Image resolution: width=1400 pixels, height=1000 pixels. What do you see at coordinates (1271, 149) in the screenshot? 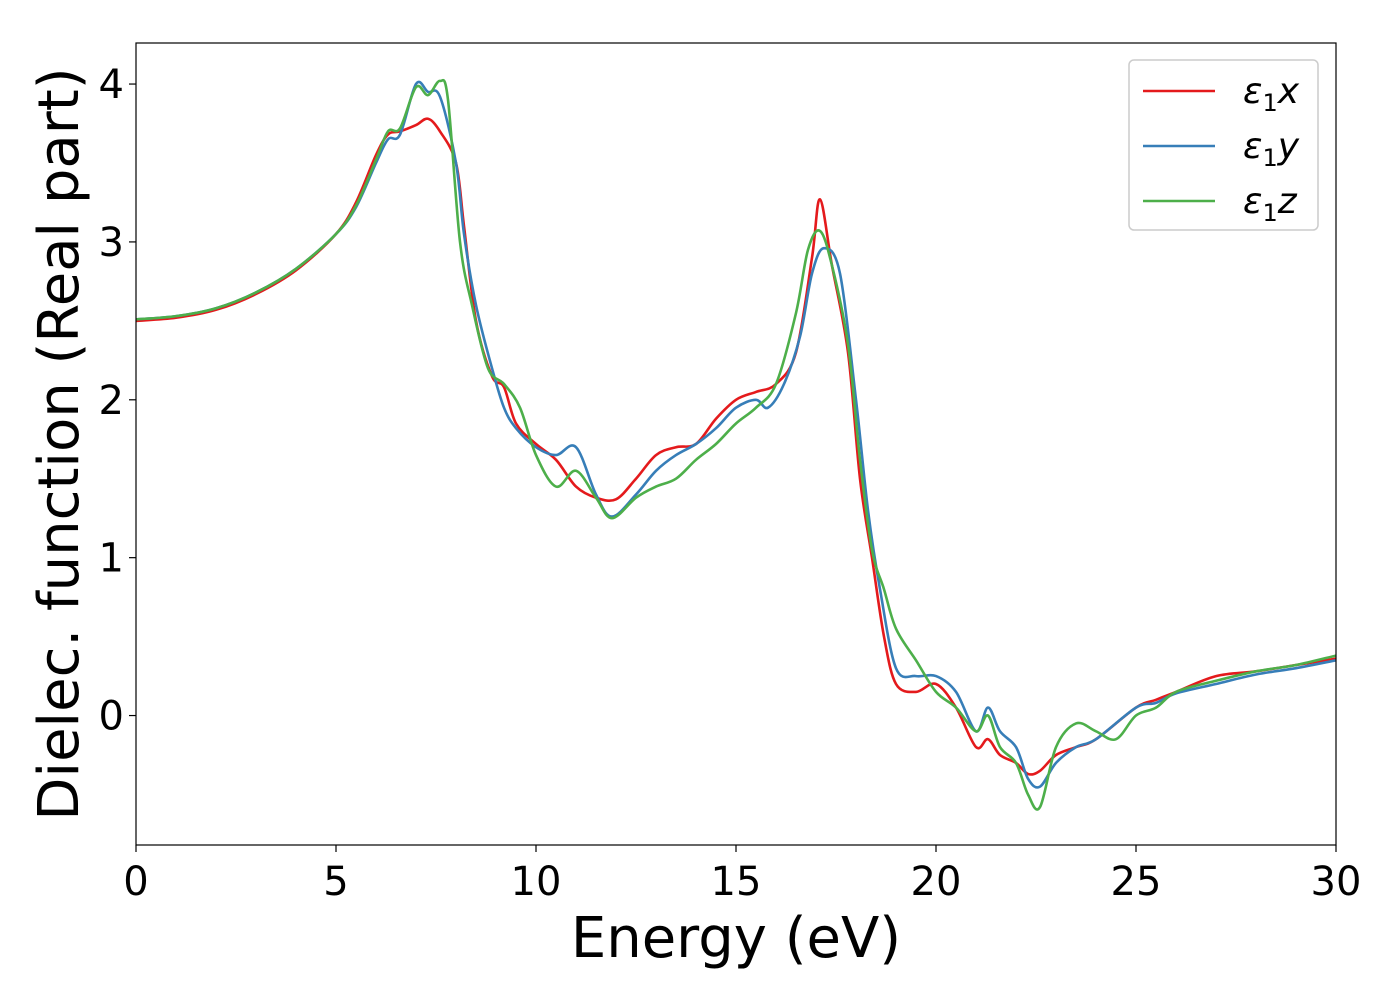
I see `legend-label-y: ε1y` at bounding box center [1271, 149].